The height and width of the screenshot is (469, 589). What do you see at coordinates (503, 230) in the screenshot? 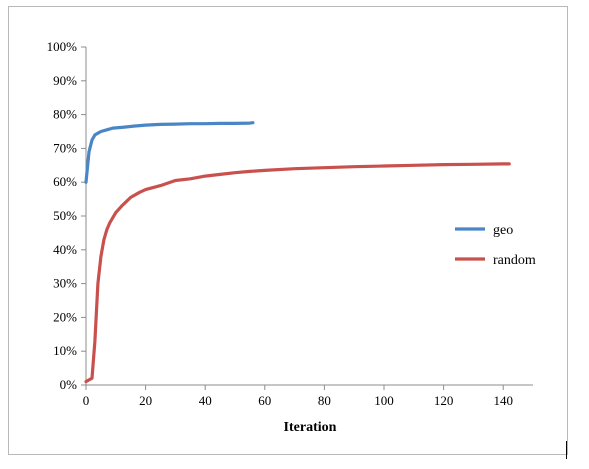
I see `legend-label-geo: geo` at bounding box center [503, 230].